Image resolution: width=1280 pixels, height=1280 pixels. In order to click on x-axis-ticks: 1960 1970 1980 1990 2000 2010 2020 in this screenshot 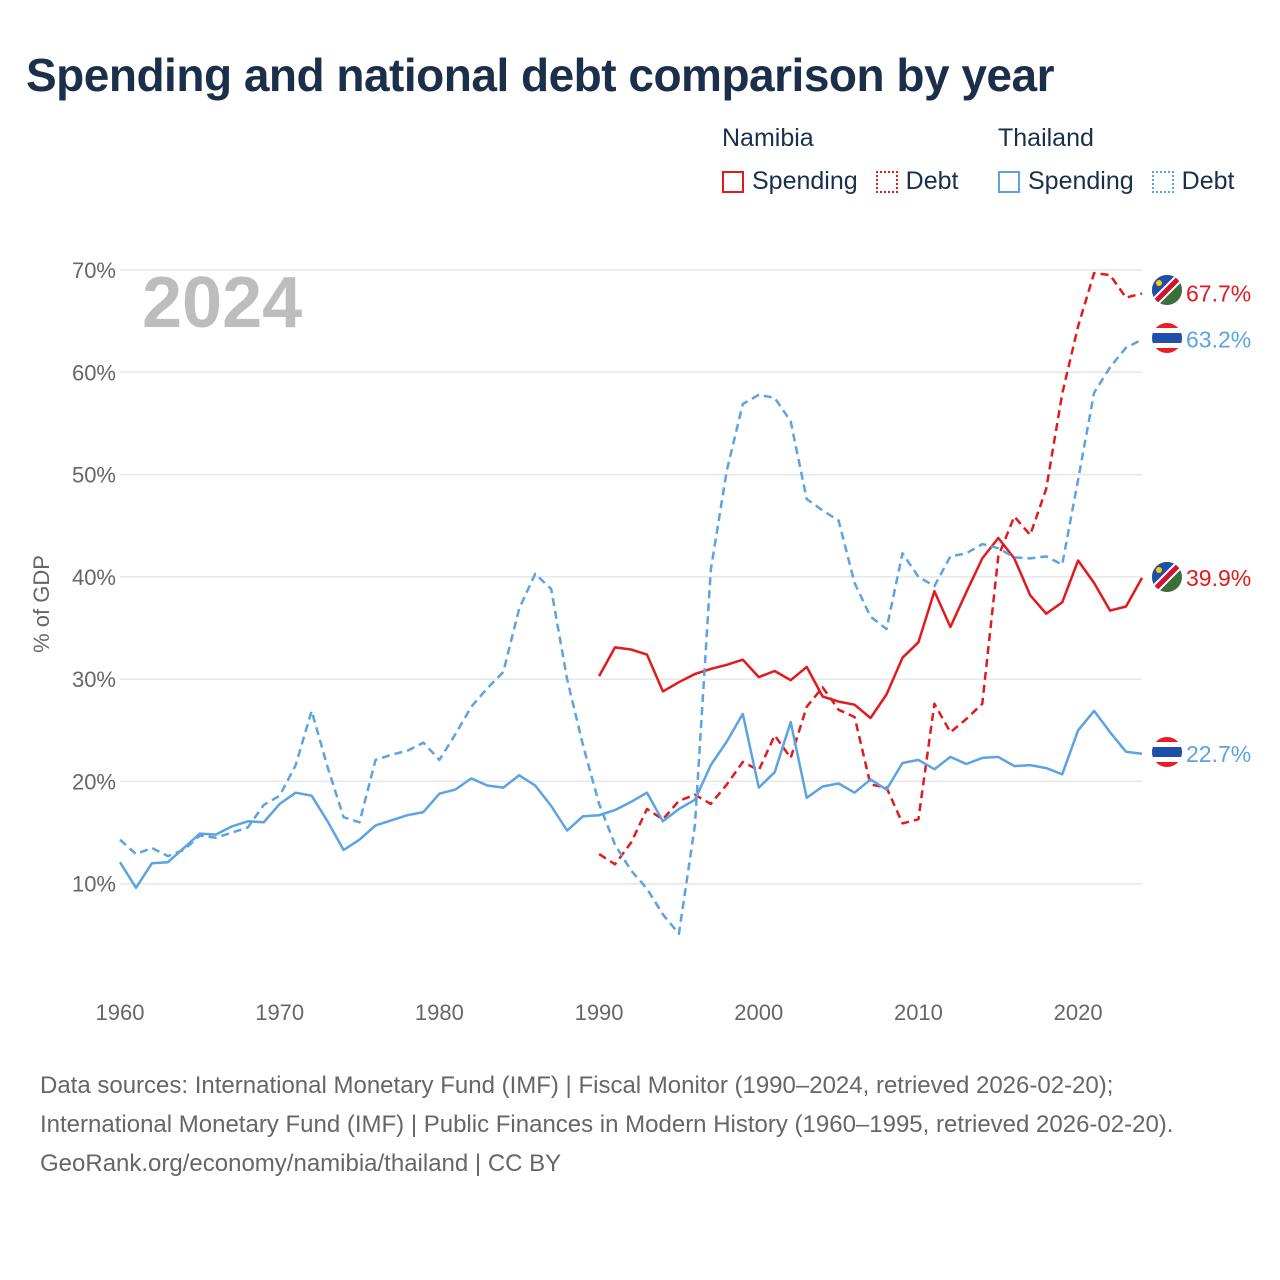, I will do `click(599, 1012)`.